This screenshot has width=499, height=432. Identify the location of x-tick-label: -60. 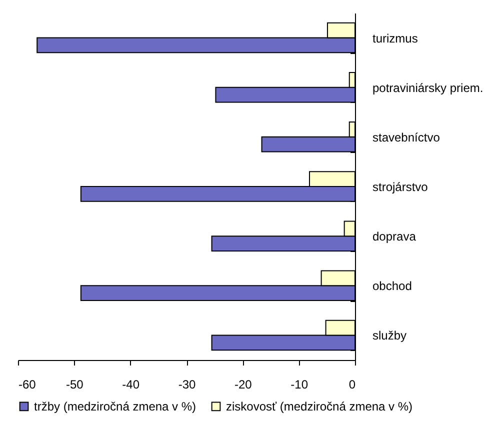
(27, 385).